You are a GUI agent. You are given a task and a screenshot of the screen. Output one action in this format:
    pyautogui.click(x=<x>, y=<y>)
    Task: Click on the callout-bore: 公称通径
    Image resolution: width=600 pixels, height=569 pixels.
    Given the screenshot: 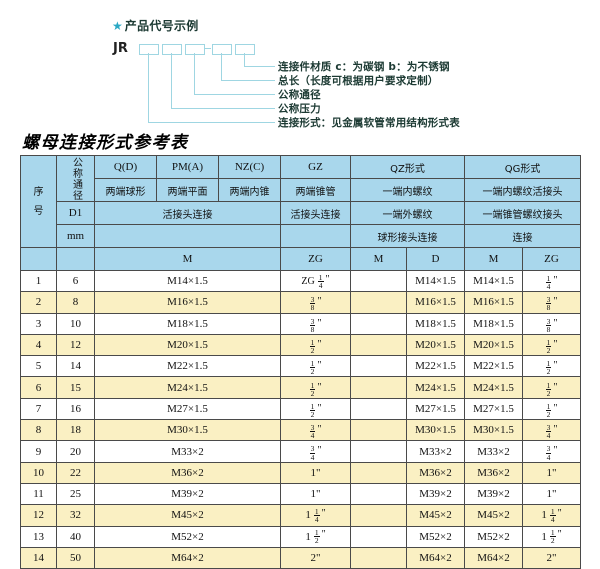 What is the action you would take?
    pyautogui.click(x=299, y=95)
    